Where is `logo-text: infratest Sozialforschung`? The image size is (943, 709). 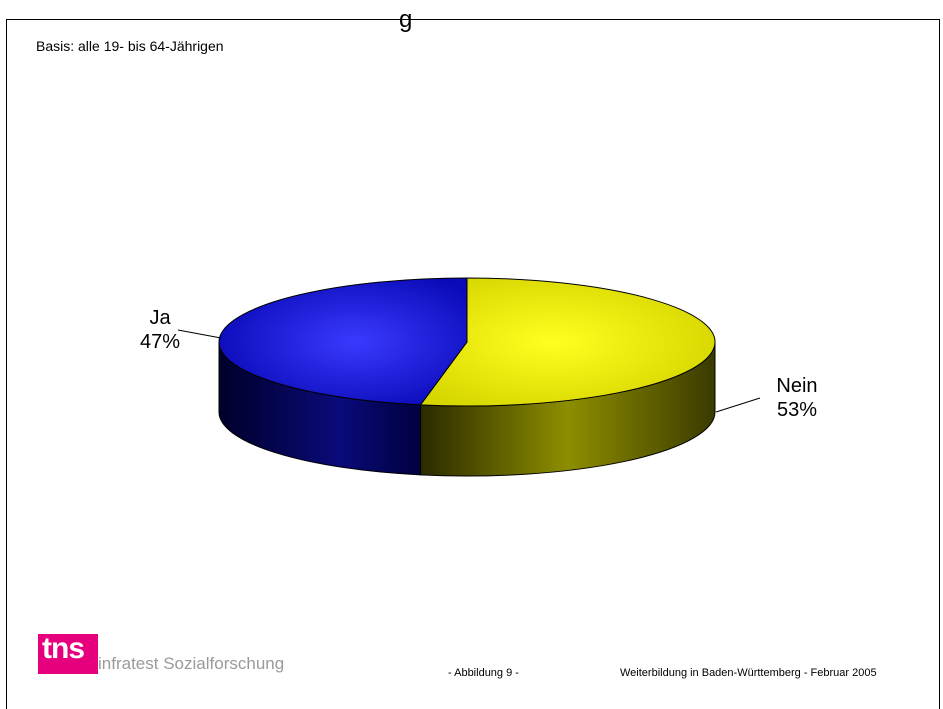 logo-text: infratest Sozialforschung is located at coordinates (191, 664).